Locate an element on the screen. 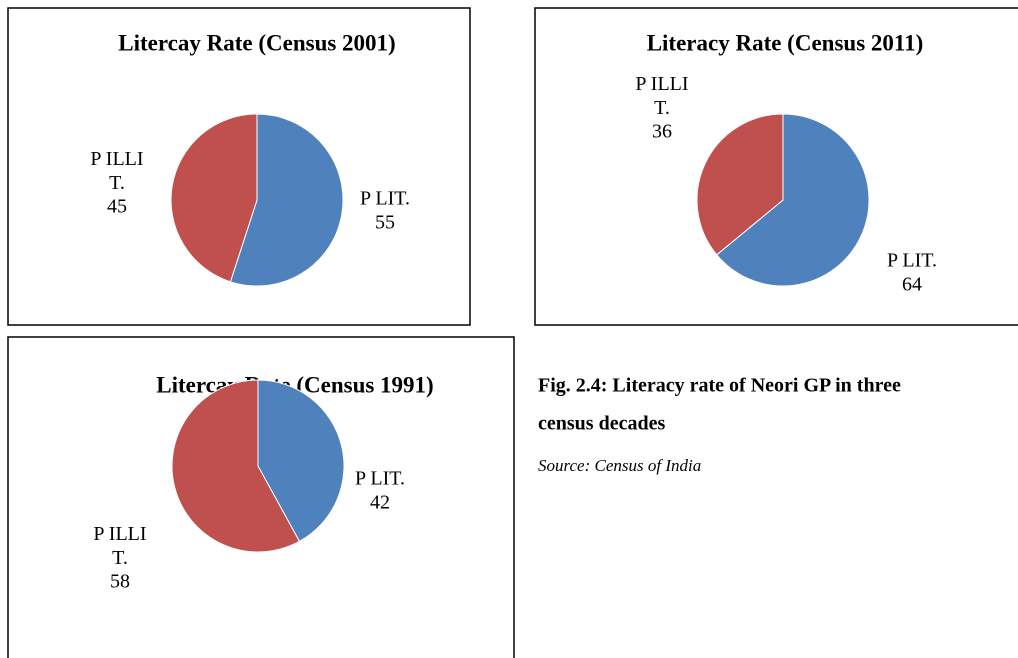 The width and height of the screenshot is (1018, 658). slice-value: 58 is located at coordinates (120, 582).